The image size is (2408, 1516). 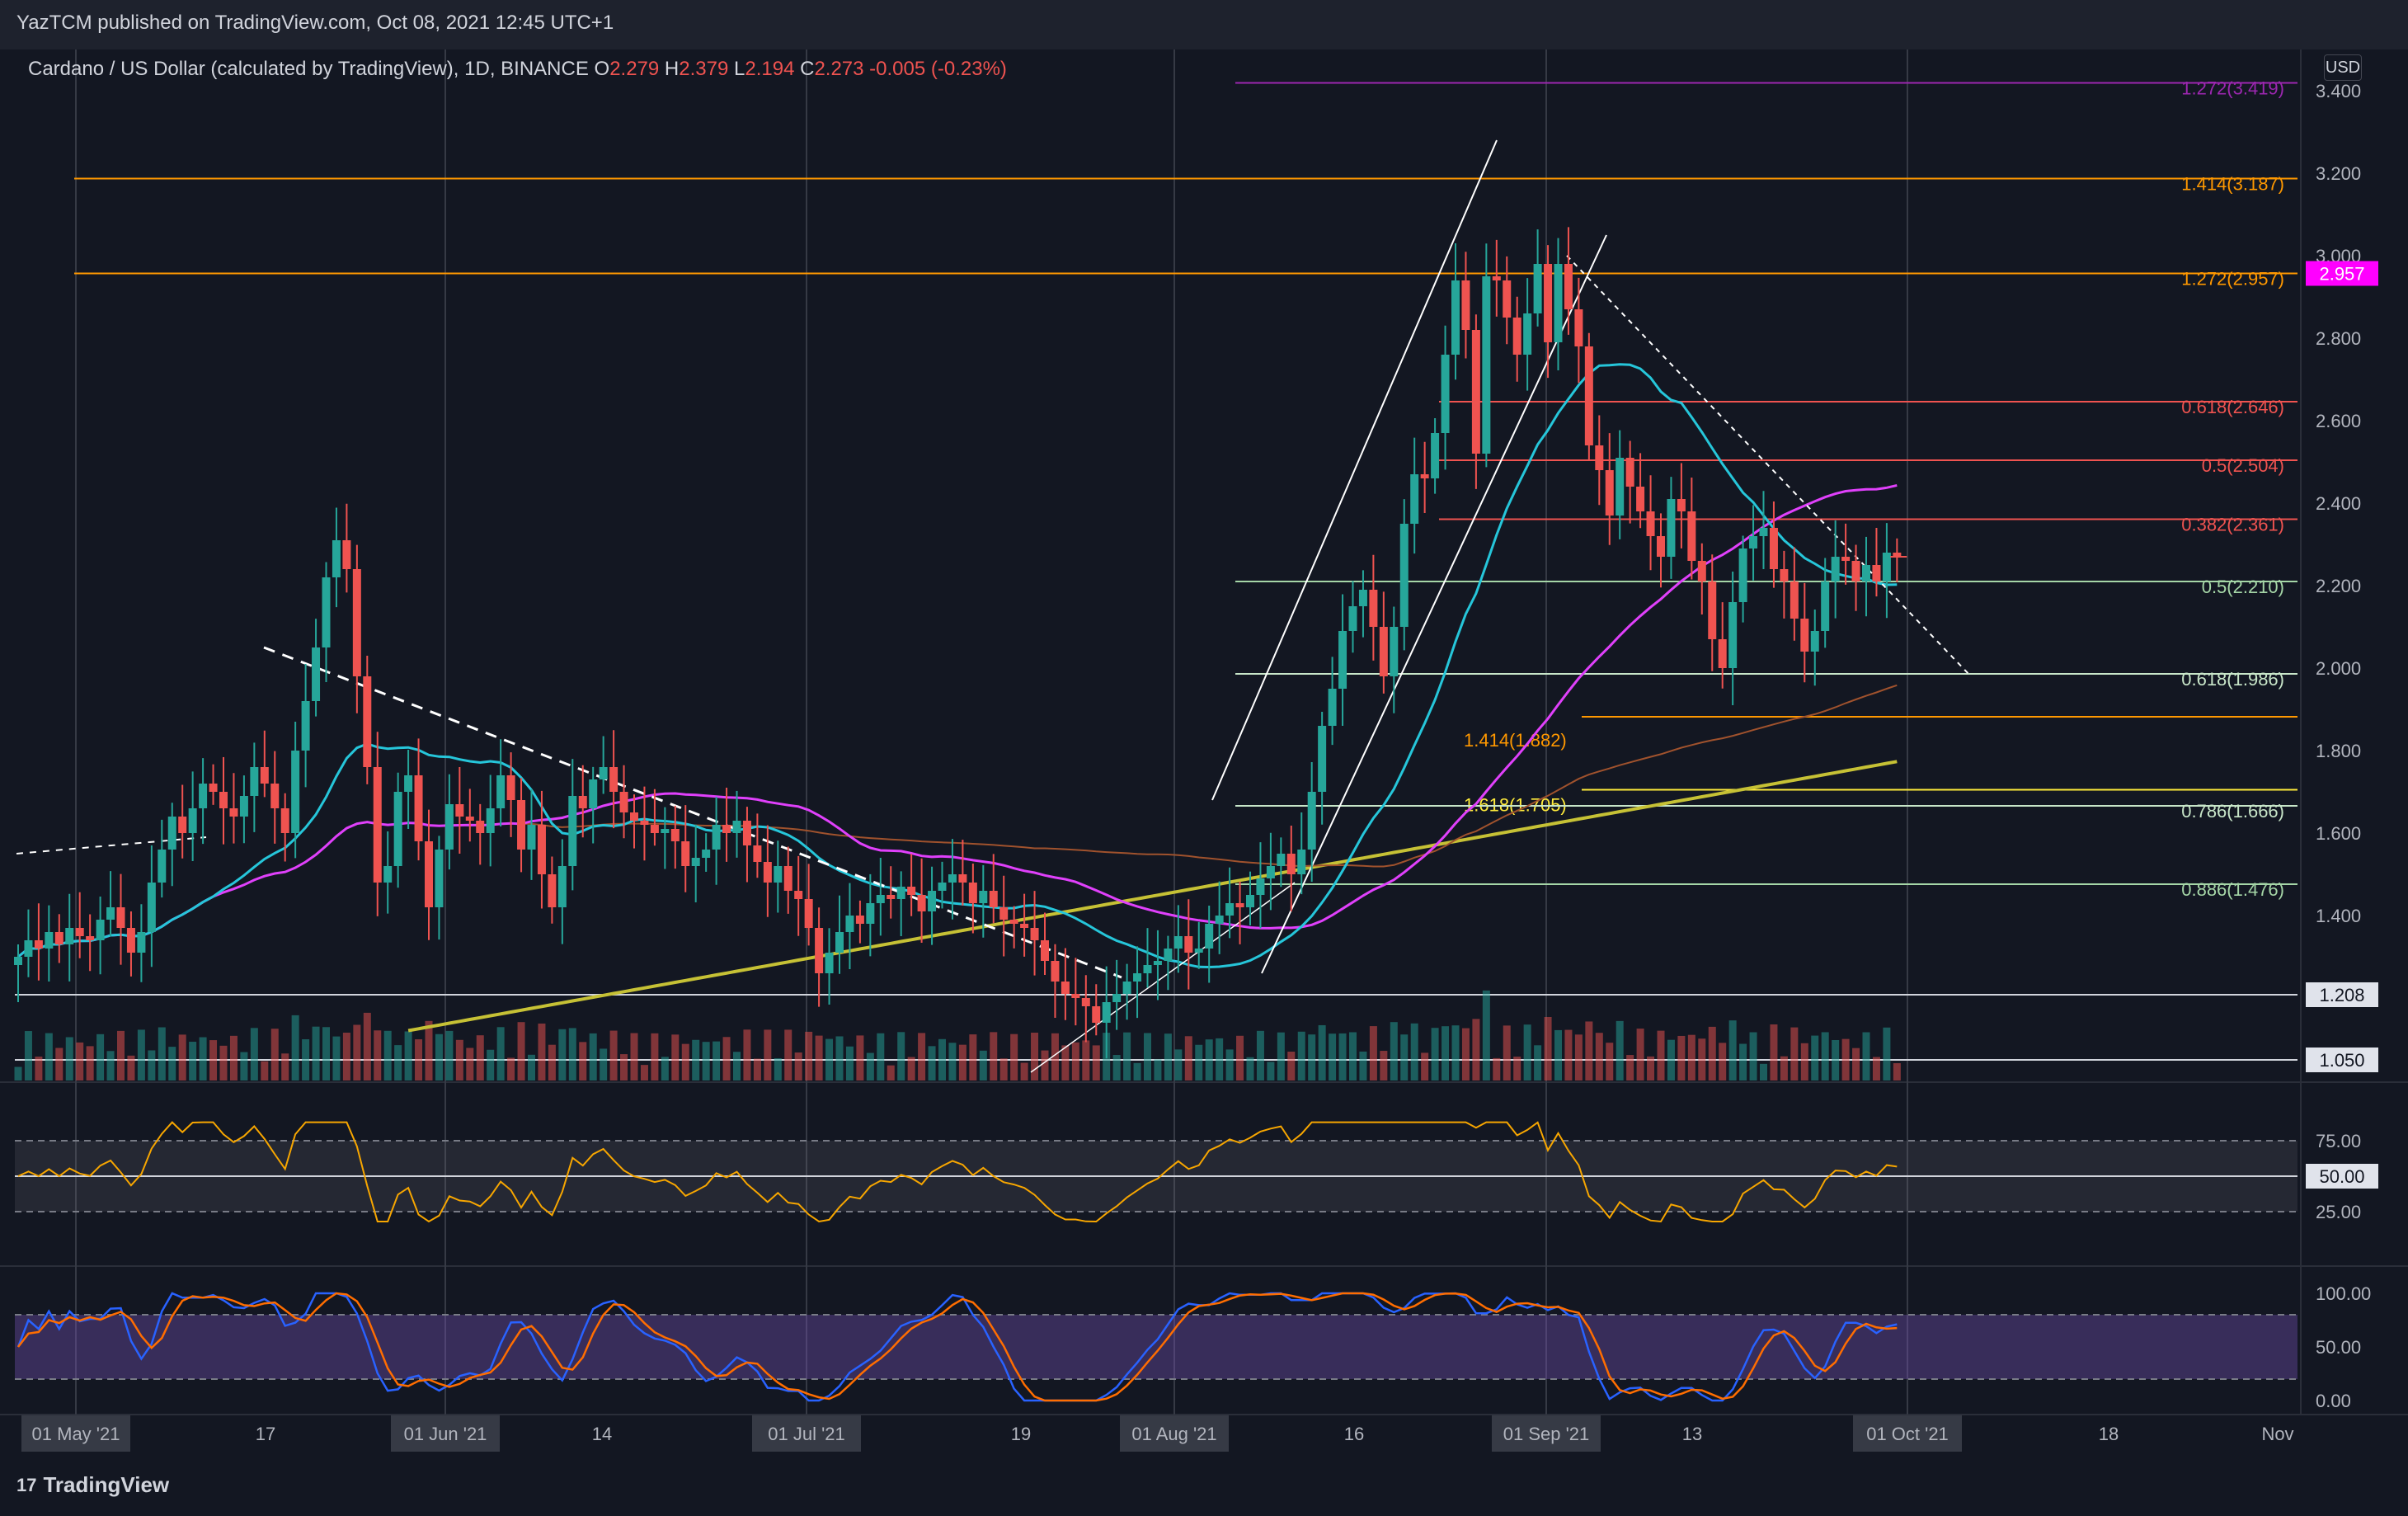 I want to click on date-tick-label: 13, so click(x=1692, y=1434).